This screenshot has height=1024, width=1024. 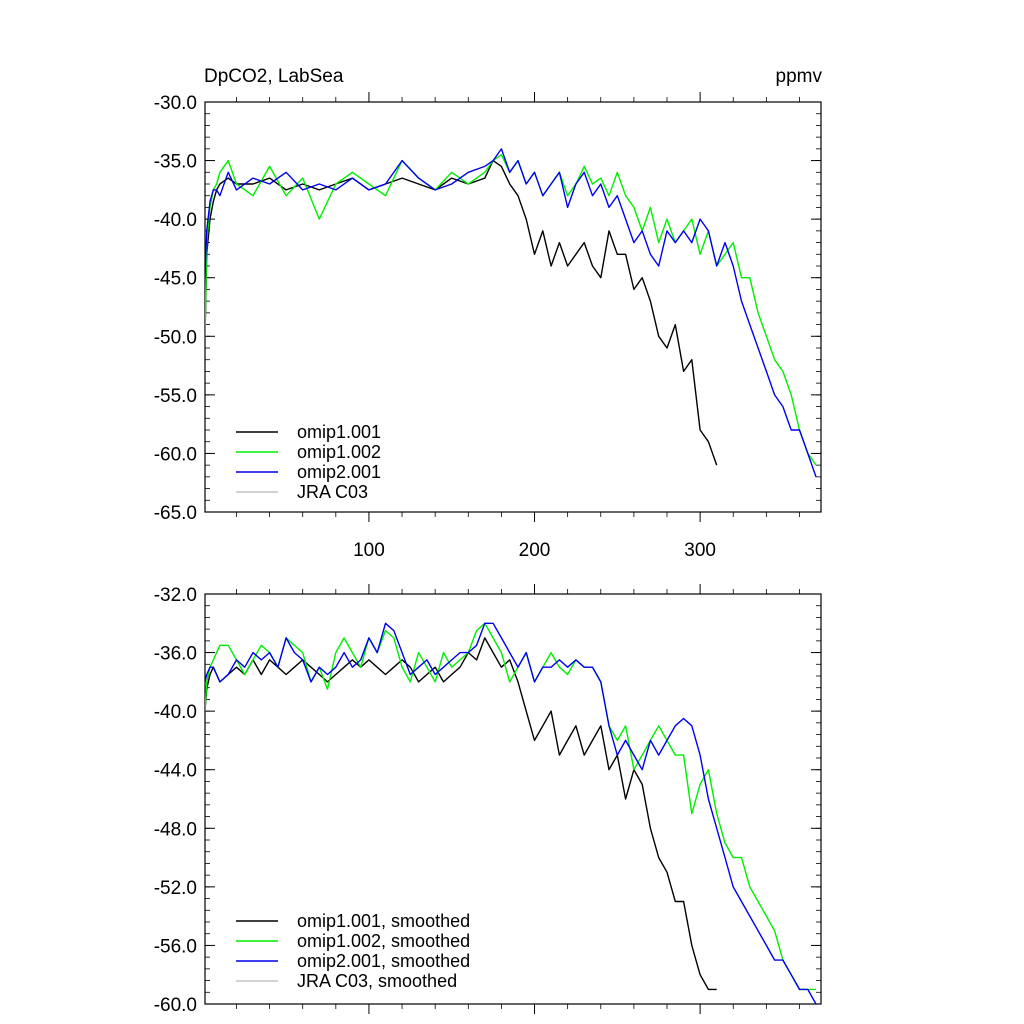 What do you see at coordinates (175, 829) in the screenshot?
I see `bottom-ytick-label: -48.0` at bounding box center [175, 829].